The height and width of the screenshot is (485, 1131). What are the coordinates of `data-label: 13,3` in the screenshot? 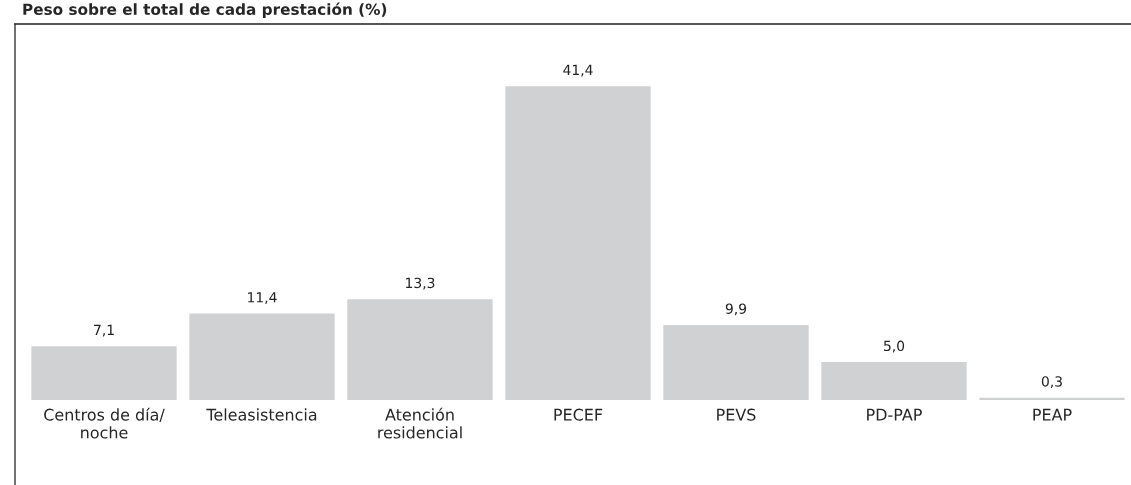 It's located at (420, 283).